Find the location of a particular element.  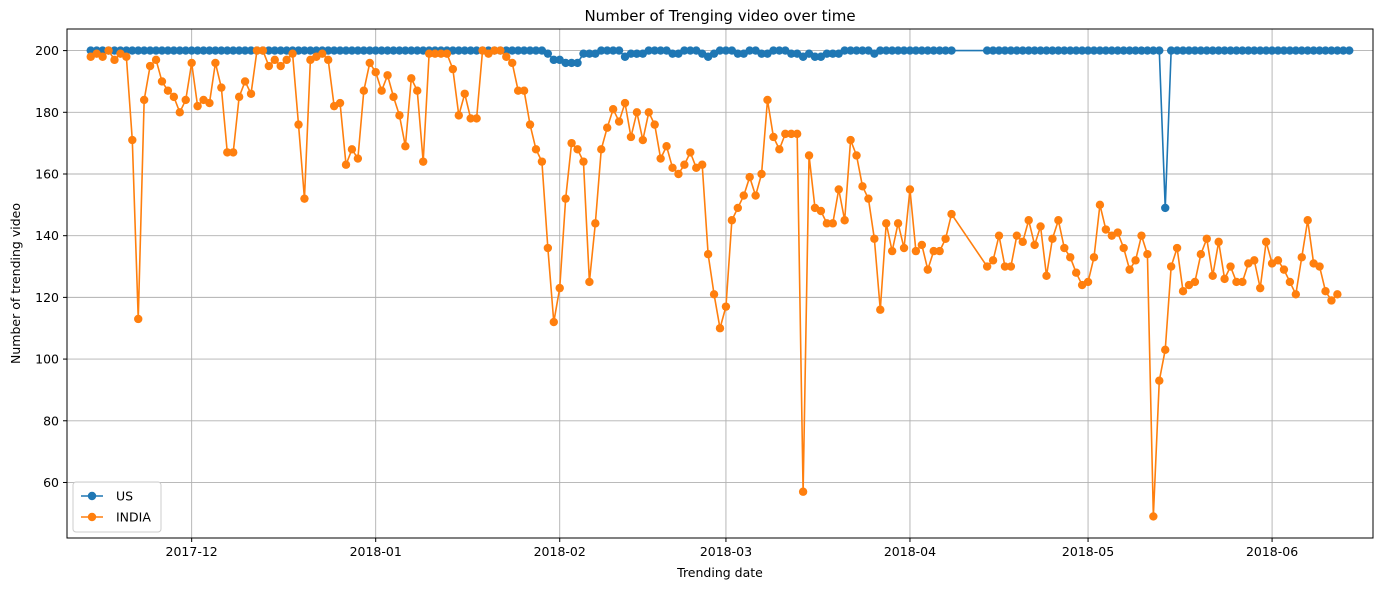

legend: US INDIA is located at coordinates (117, 507).